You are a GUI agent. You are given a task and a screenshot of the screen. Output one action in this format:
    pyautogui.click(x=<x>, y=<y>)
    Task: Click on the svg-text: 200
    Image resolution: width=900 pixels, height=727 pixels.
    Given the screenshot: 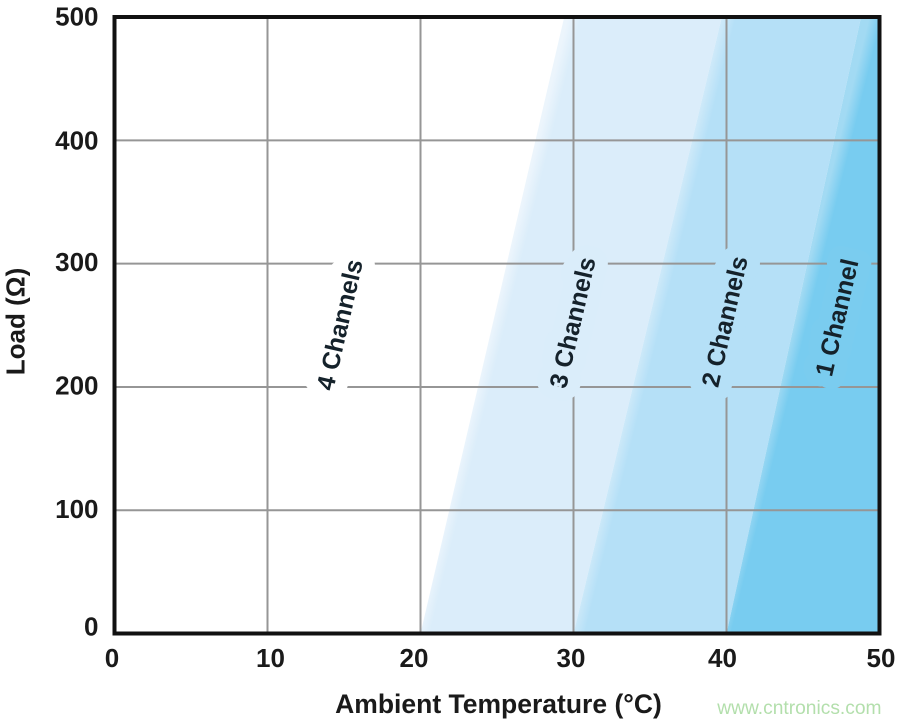 What is the action you would take?
    pyautogui.click(x=76, y=385)
    